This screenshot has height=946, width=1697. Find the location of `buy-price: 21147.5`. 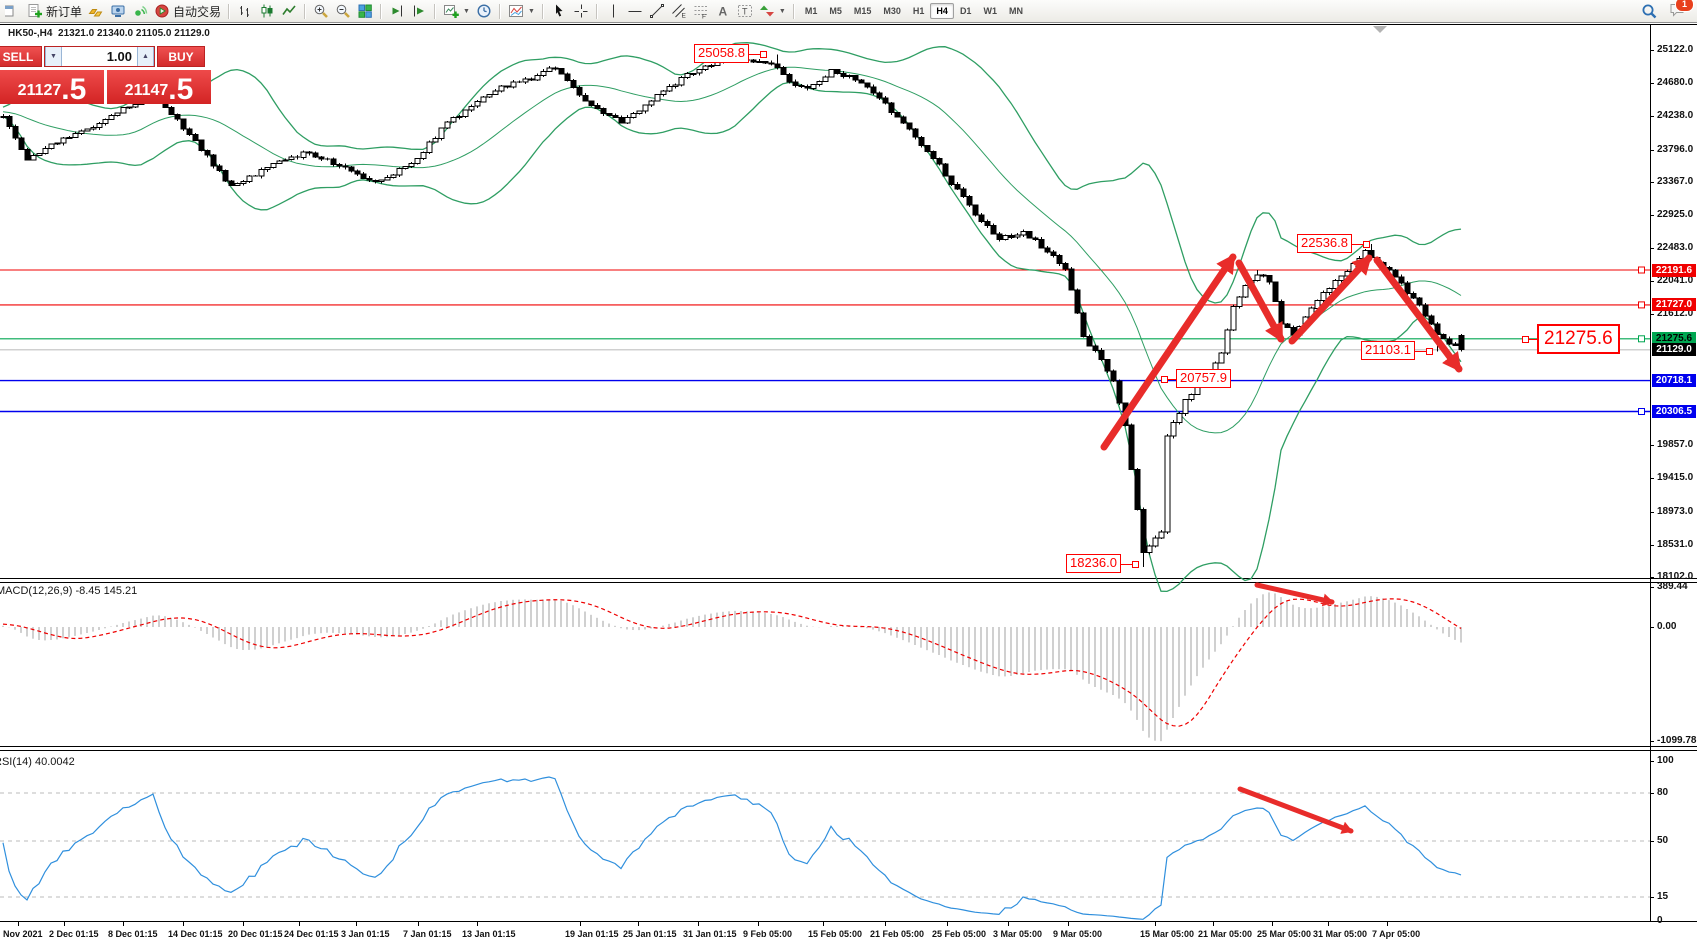

buy-price: 21147.5 is located at coordinates (159, 87).